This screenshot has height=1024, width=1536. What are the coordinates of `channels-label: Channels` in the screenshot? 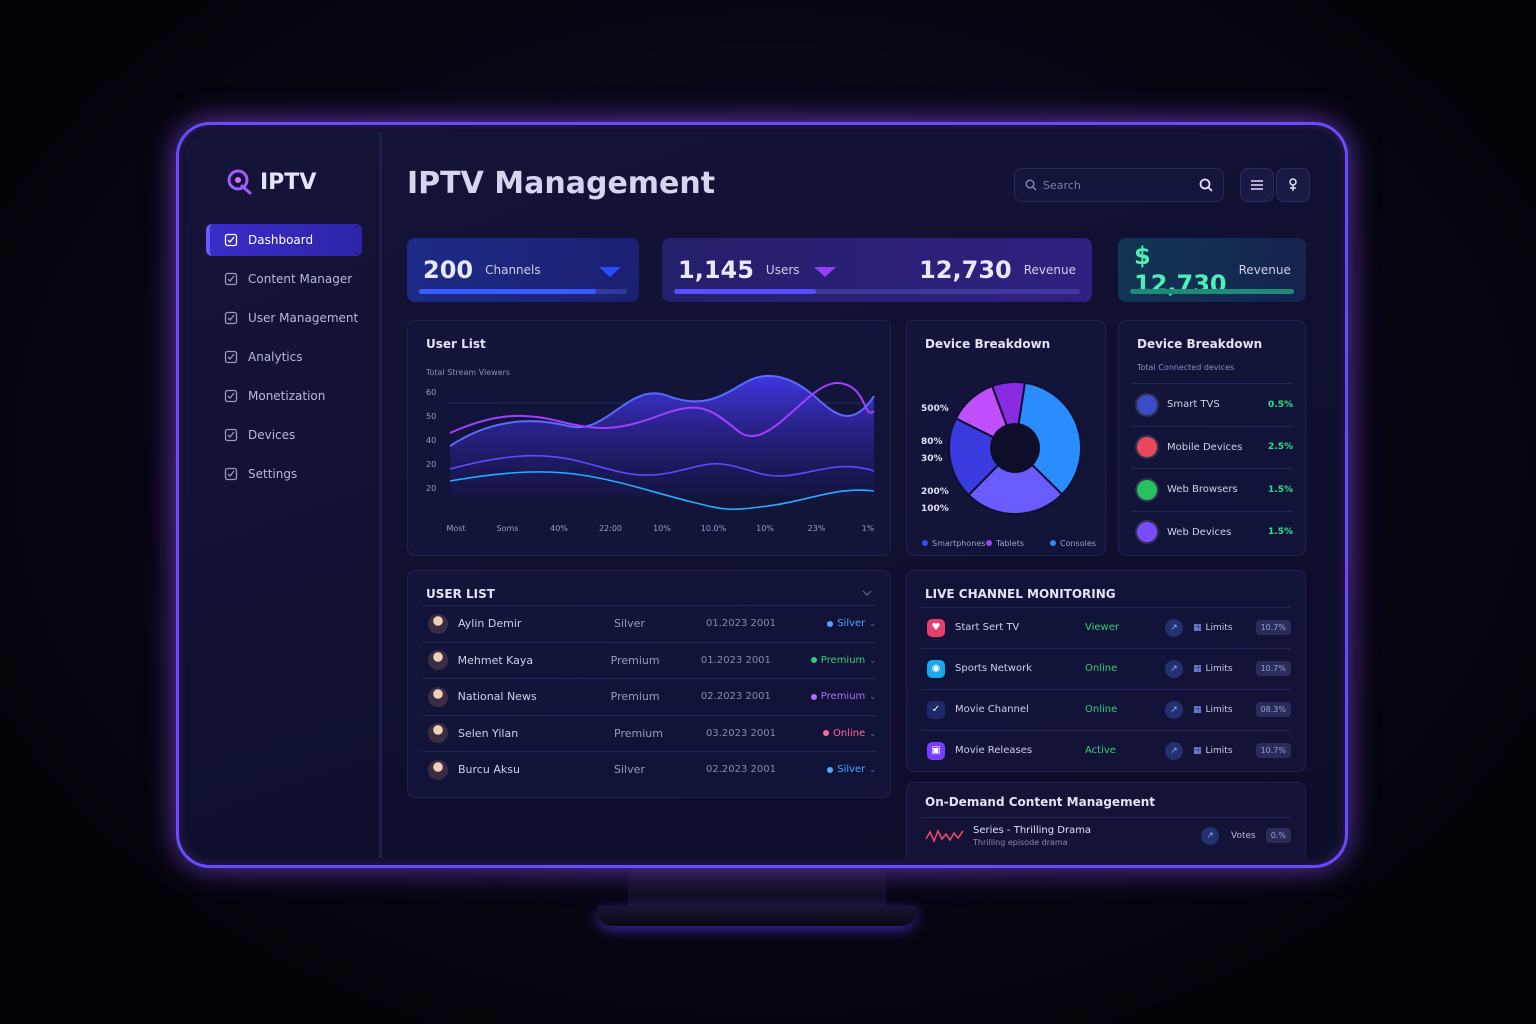 It's located at (513, 270).